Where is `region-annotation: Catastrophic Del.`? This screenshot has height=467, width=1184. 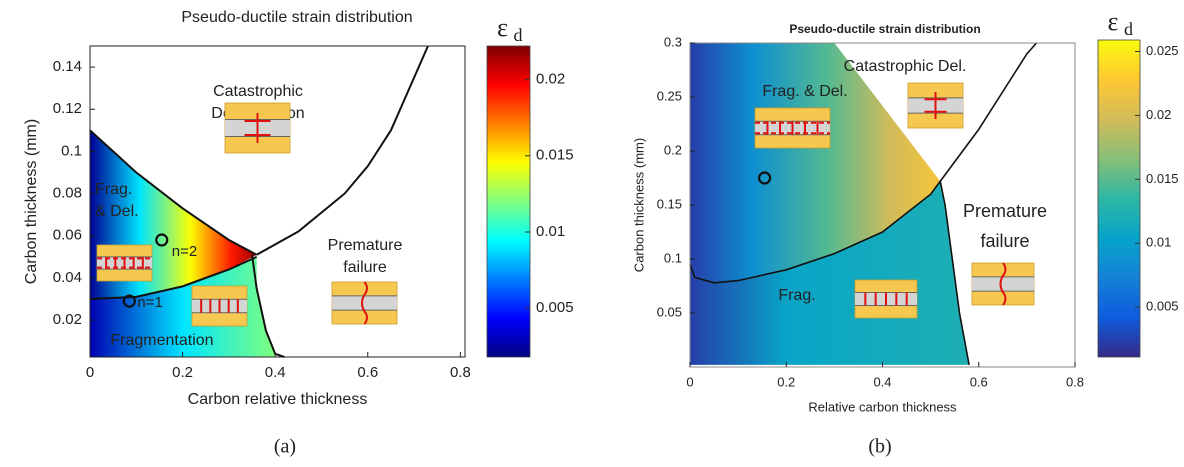
region-annotation: Catastrophic Del. is located at coordinates (905, 66).